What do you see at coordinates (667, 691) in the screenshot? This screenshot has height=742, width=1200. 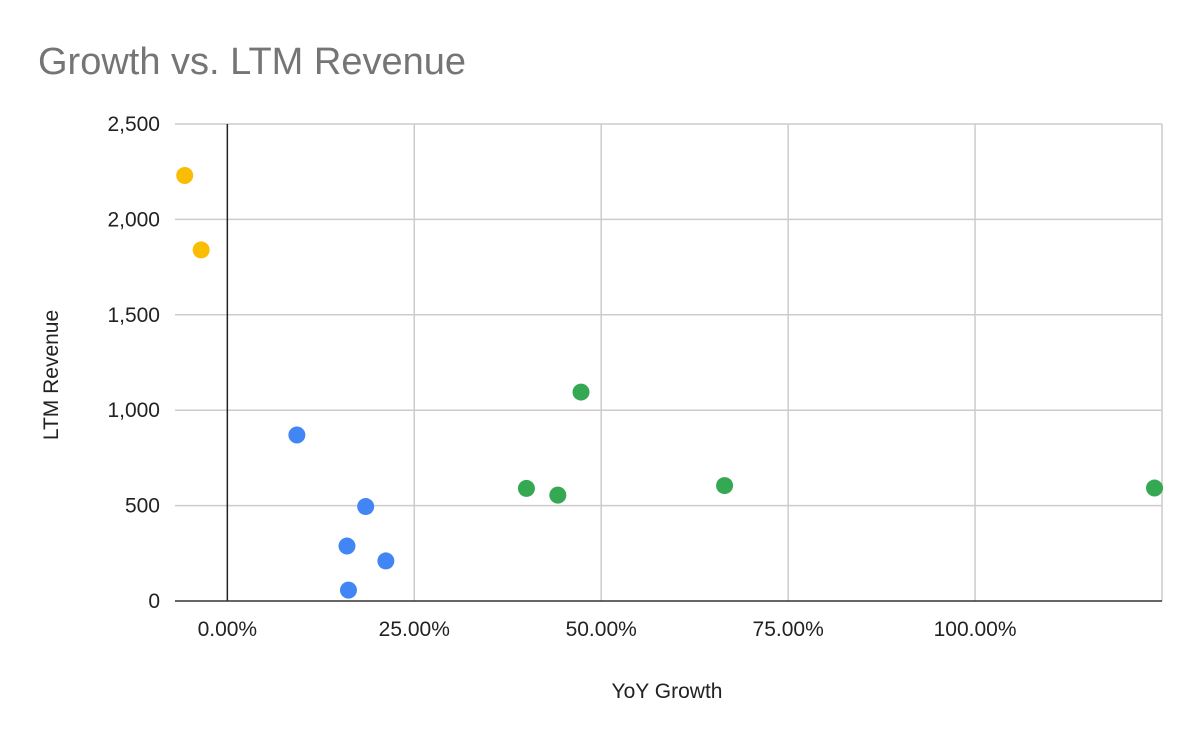 I see `x-axis-label: YoY Growth` at bounding box center [667, 691].